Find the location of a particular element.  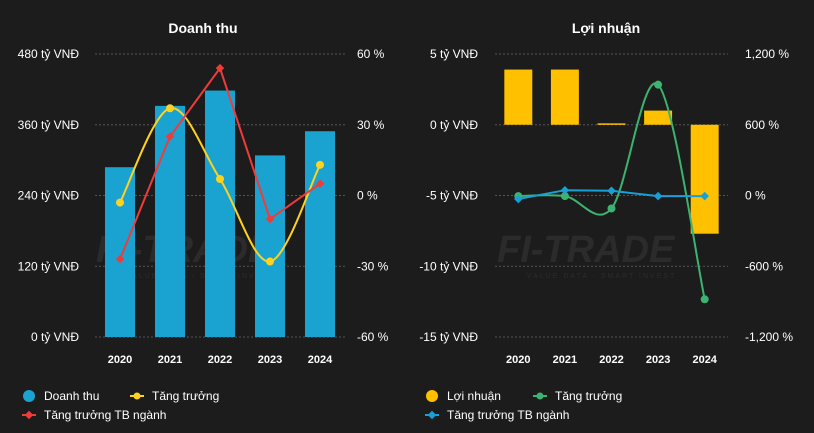

y-left-tick-label: 120 tỷ VNĐ is located at coordinates (49, 266).